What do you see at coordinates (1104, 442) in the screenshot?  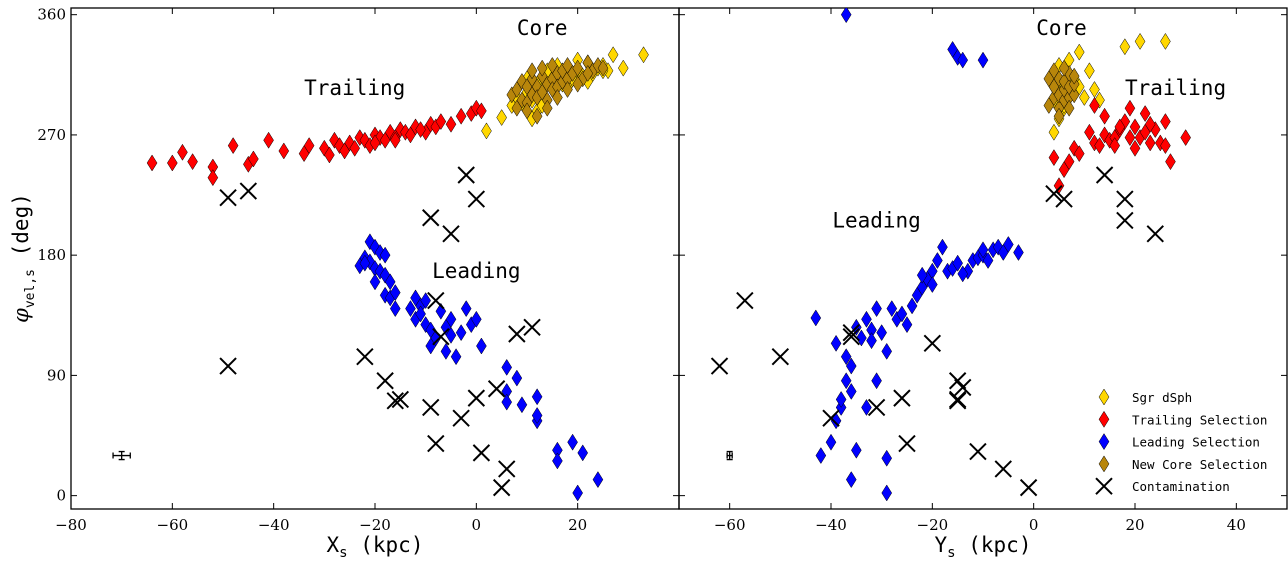 I see `legend-marker-leading` at bounding box center [1104, 442].